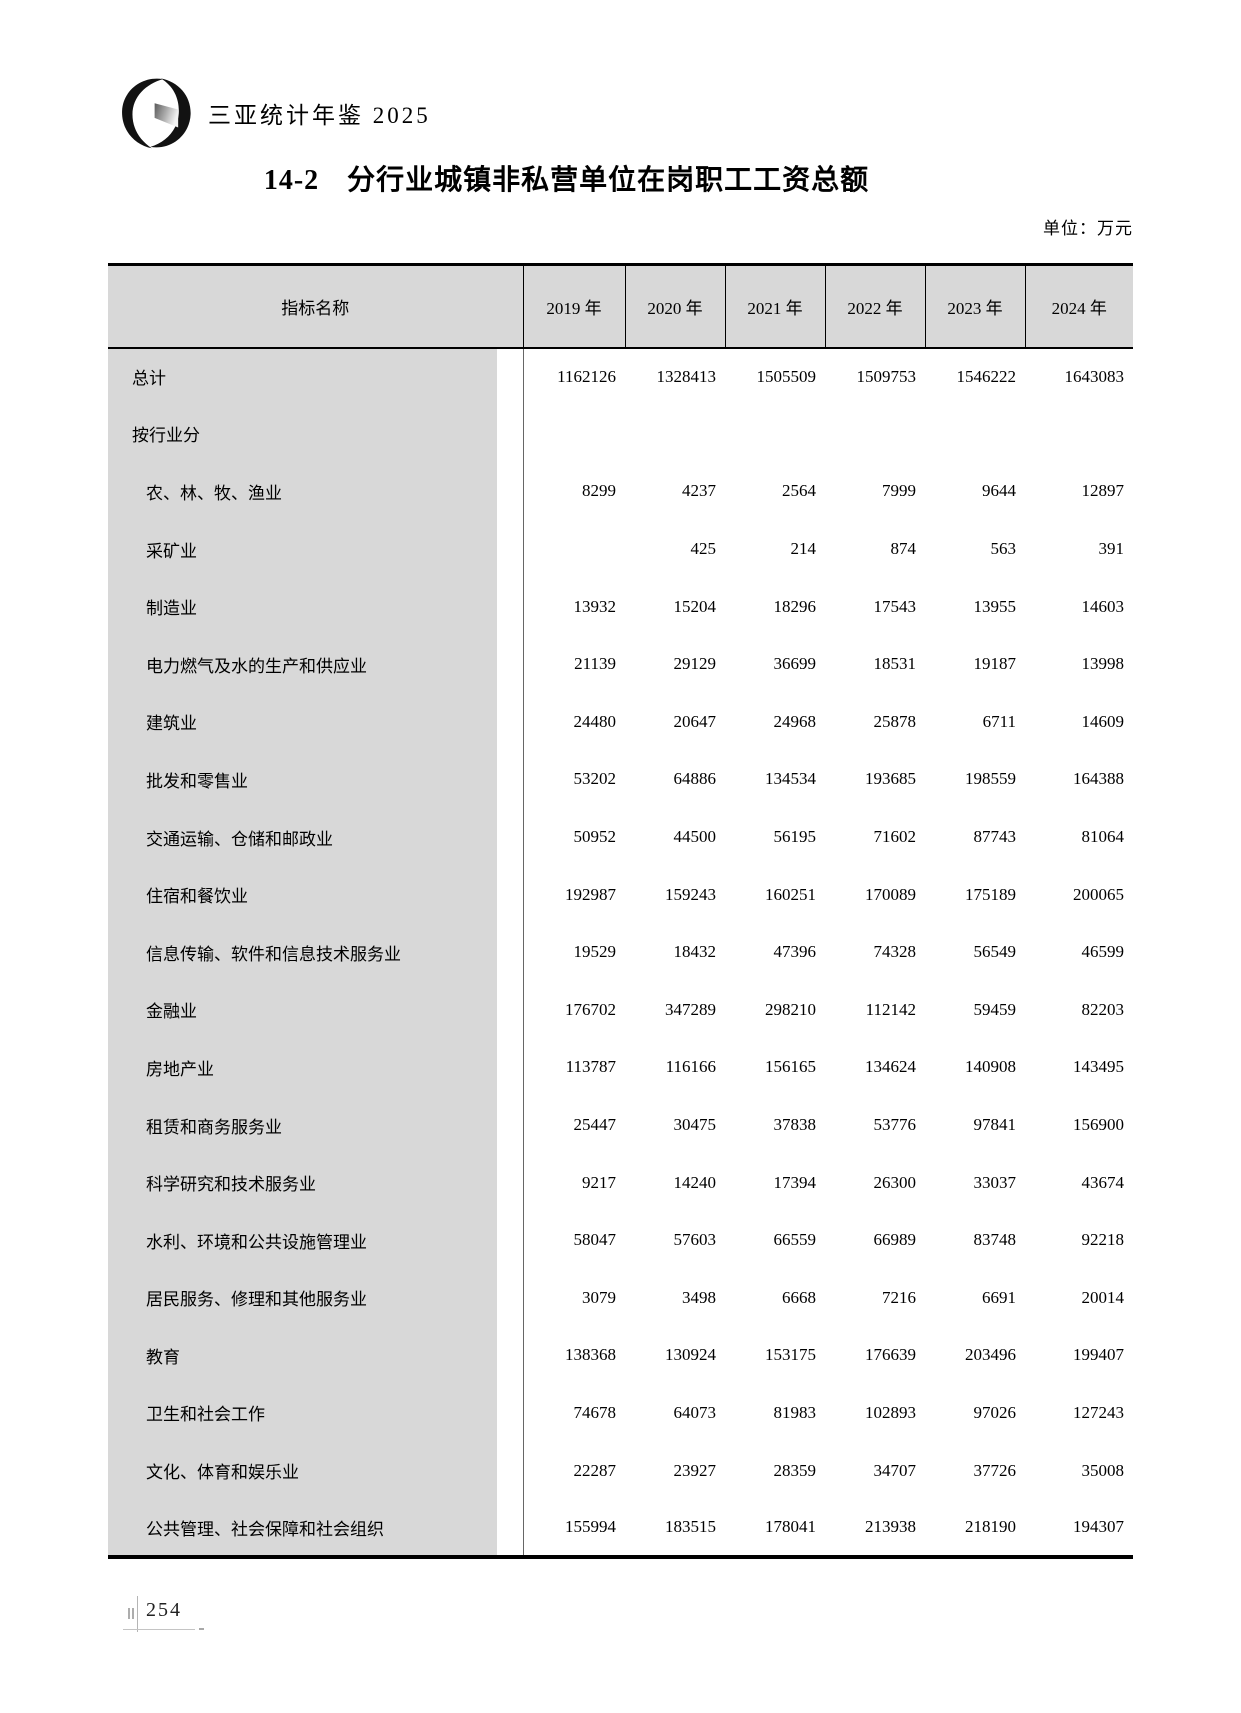 The image size is (1241, 1713). What do you see at coordinates (1094, 376) in the screenshot?
I see `cell-value: 1643083` at bounding box center [1094, 376].